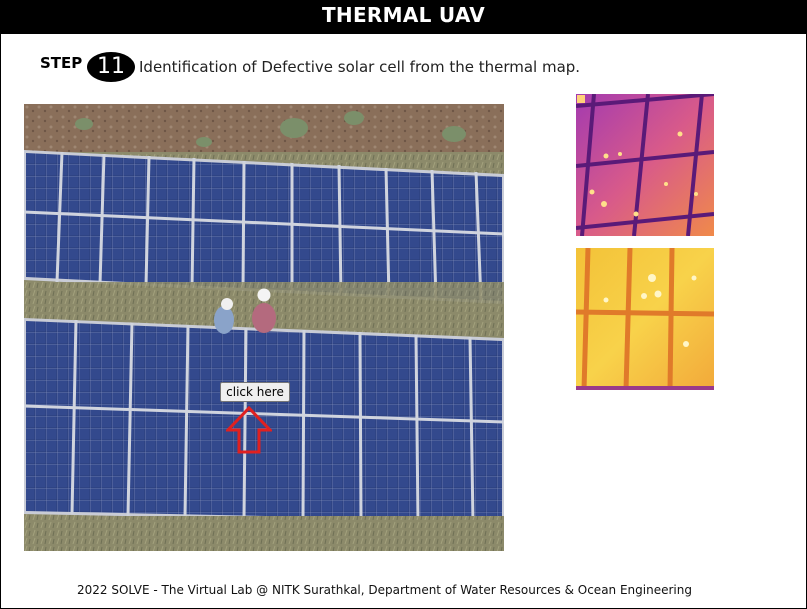 Image resolution: width=807 pixels, height=609 pixels. Describe the element at coordinates (111, 67) in the screenshot. I see `step-number-badge: 11` at that location.